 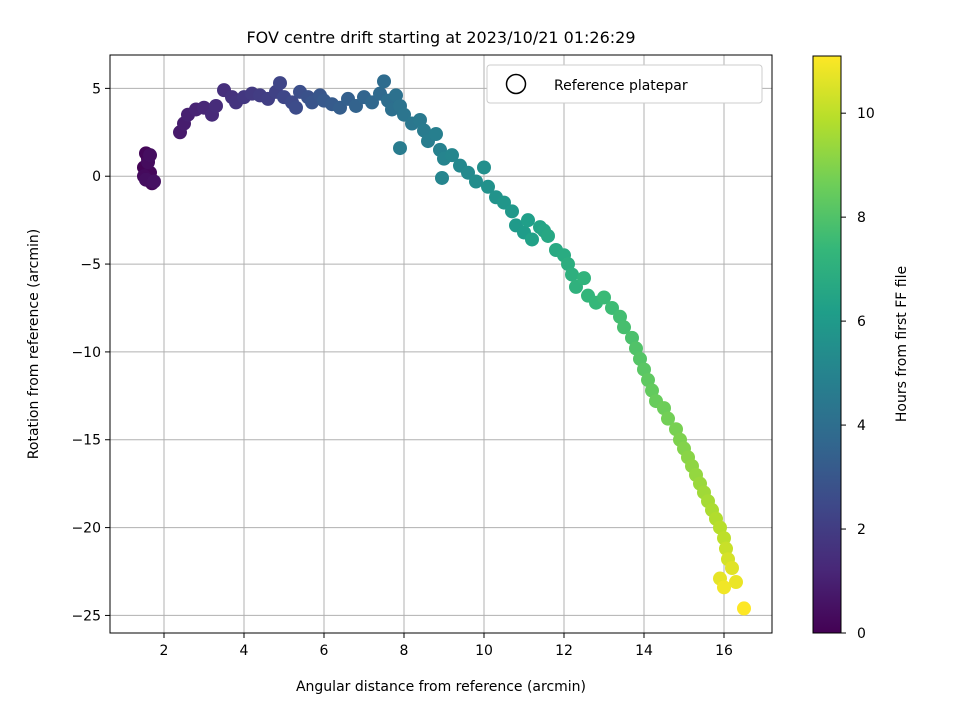 I want to click on colorbar-label: Hours from first FF file, so click(x=902, y=344).